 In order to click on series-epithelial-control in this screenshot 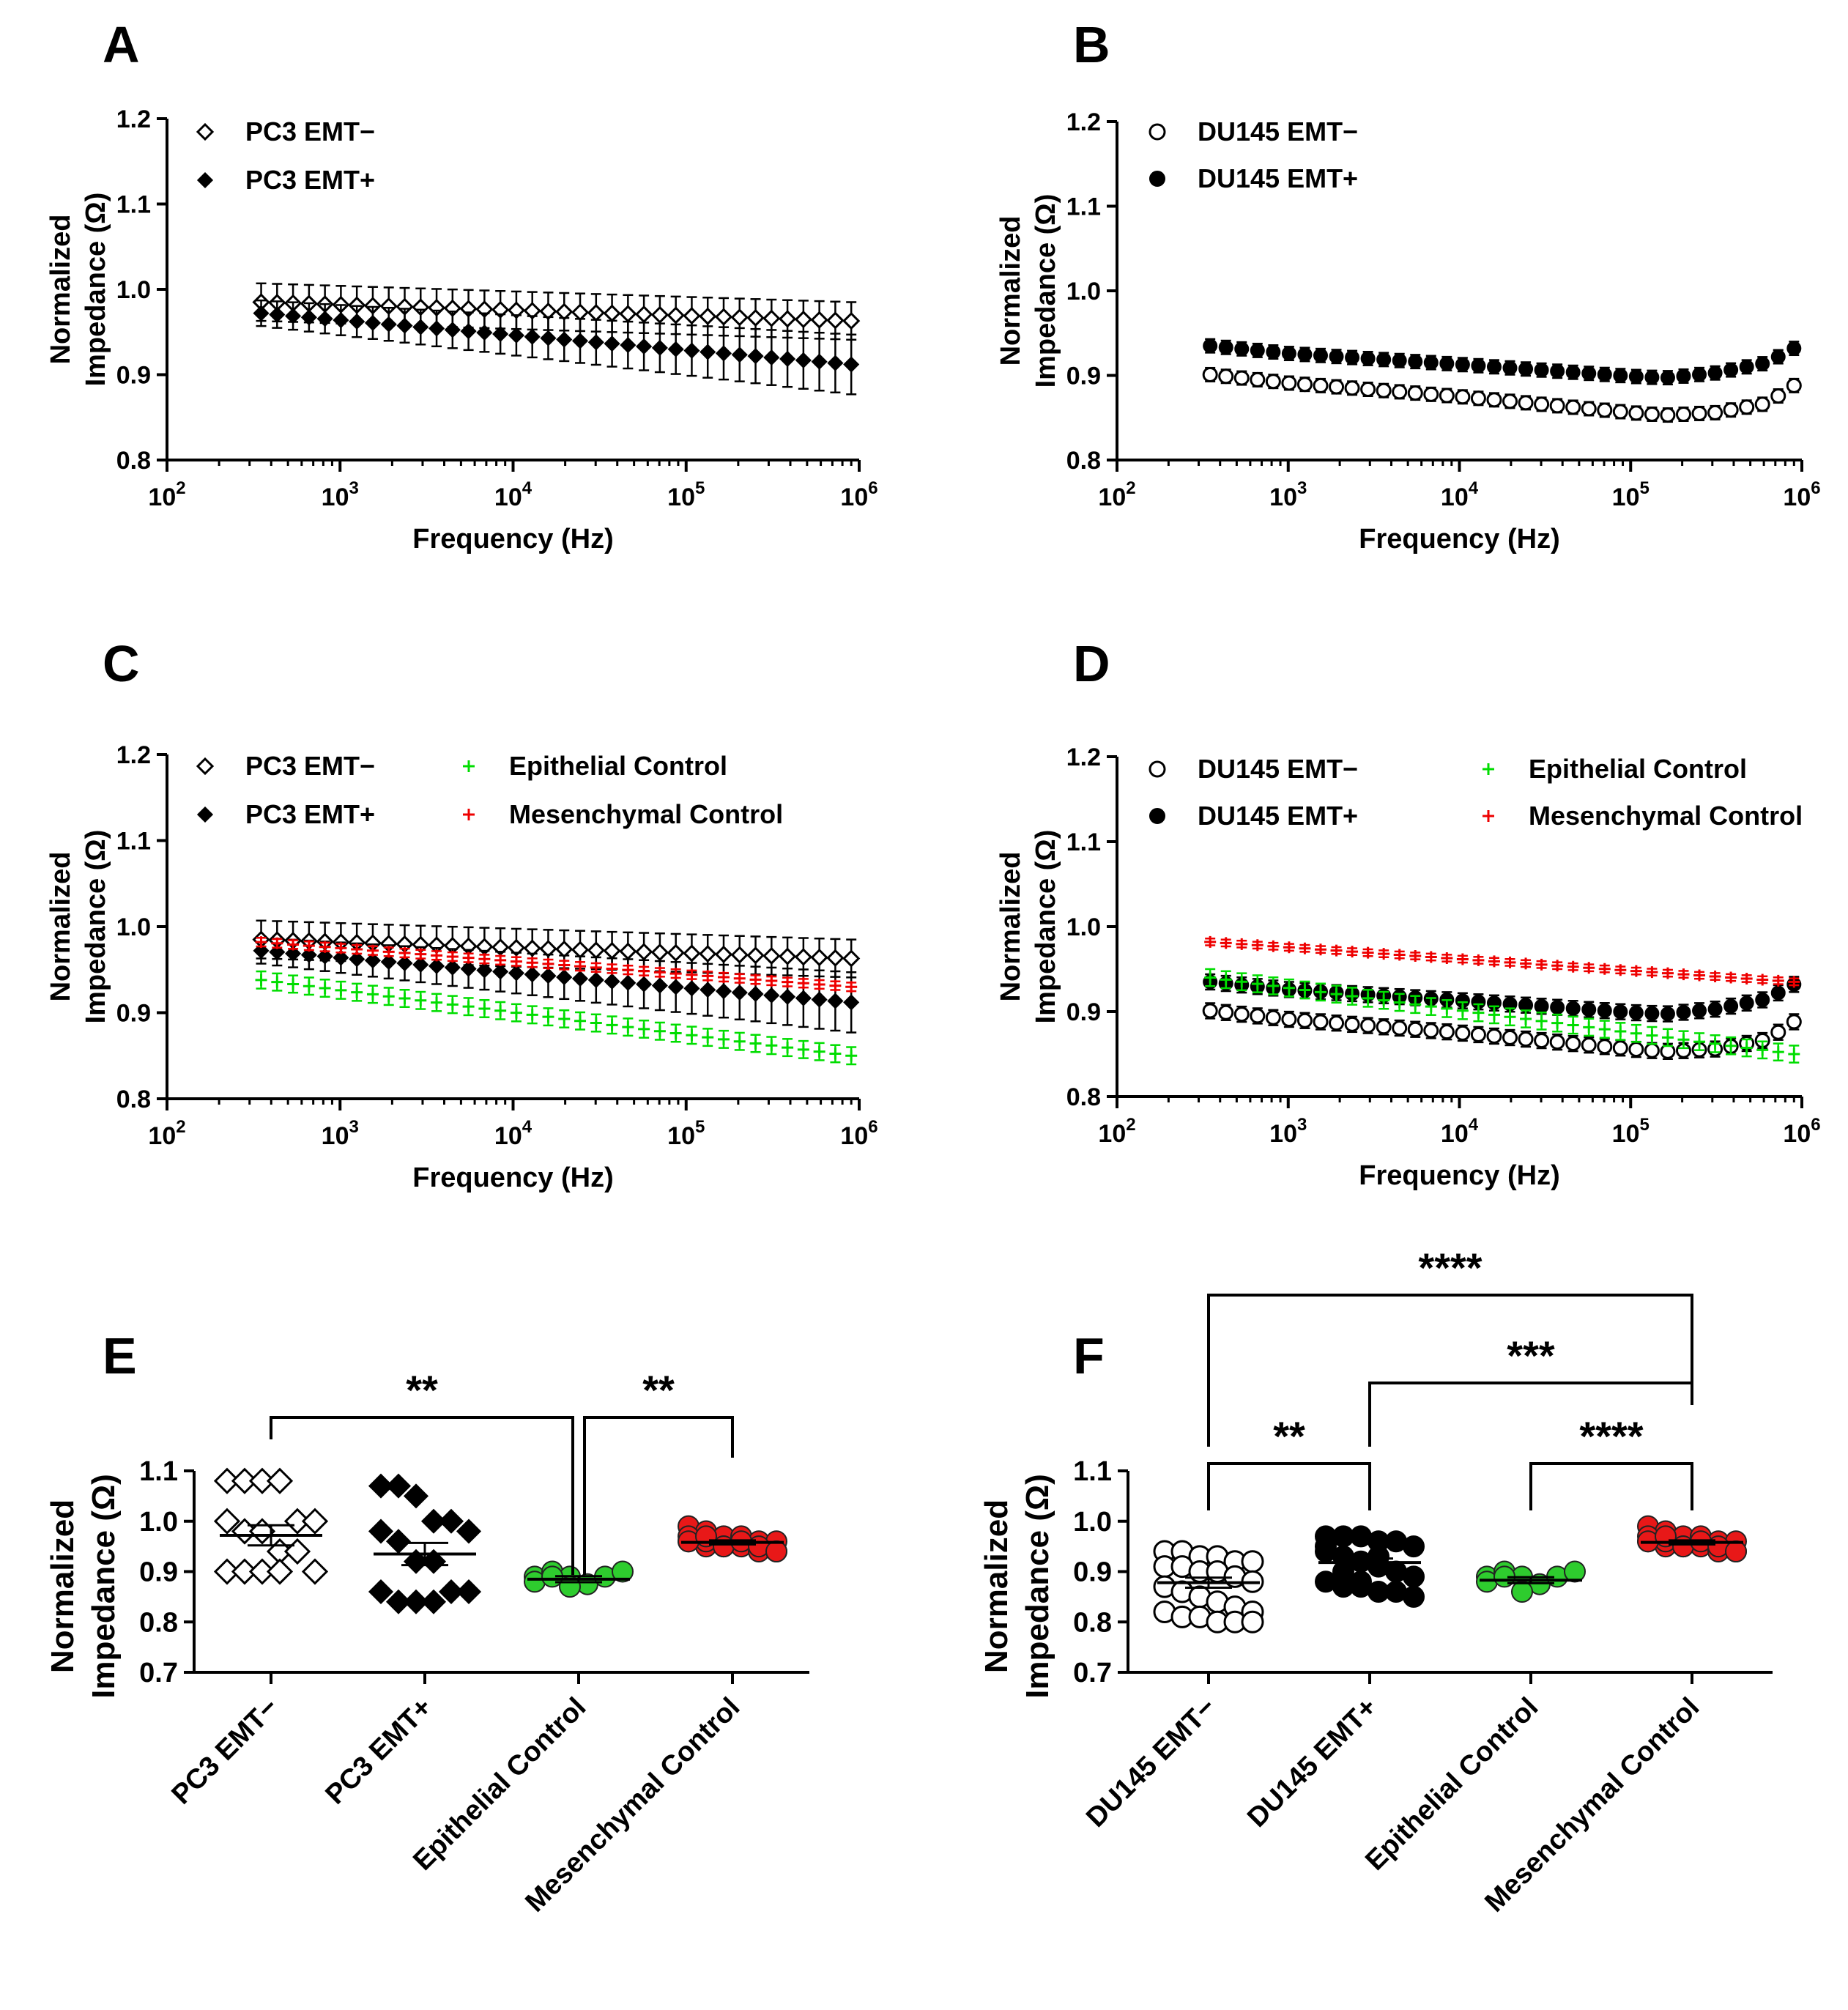, I will do `click(1502, 1016)`.